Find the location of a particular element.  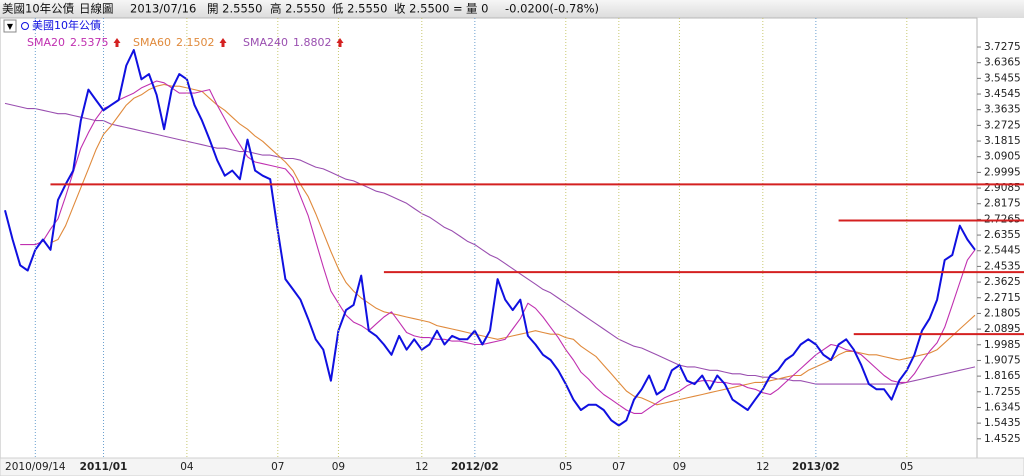

y-tick-label: 2.5445 is located at coordinates (1002, 251).